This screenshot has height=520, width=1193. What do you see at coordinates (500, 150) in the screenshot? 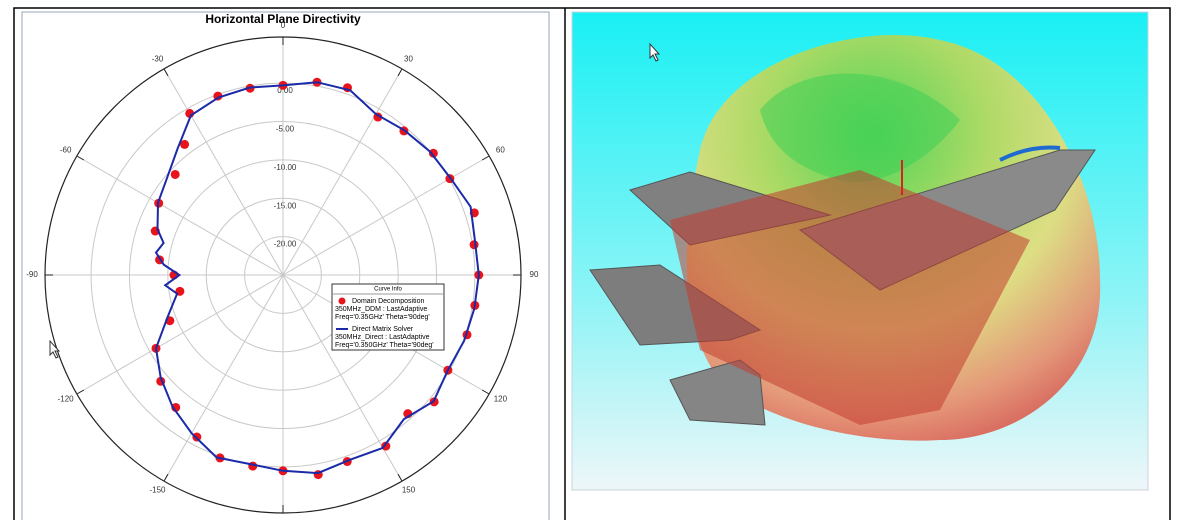
I see `theta-tick-label: 60` at bounding box center [500, 150].